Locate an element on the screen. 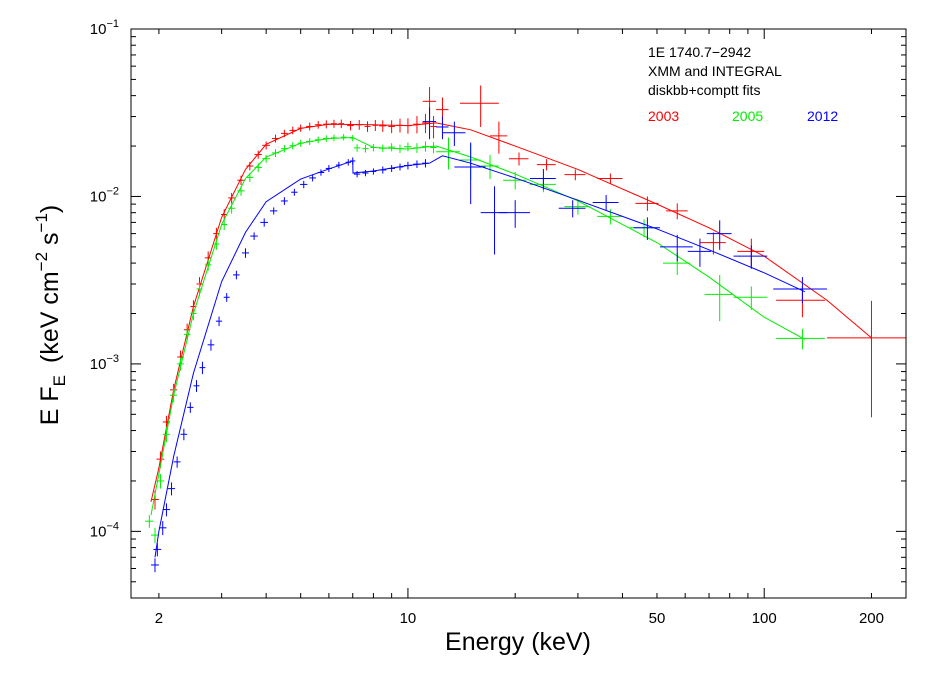 Image resolution: width=929 pixels, height=679 pixels. x-tick-label: 2 is located at coordinates (159, 618).